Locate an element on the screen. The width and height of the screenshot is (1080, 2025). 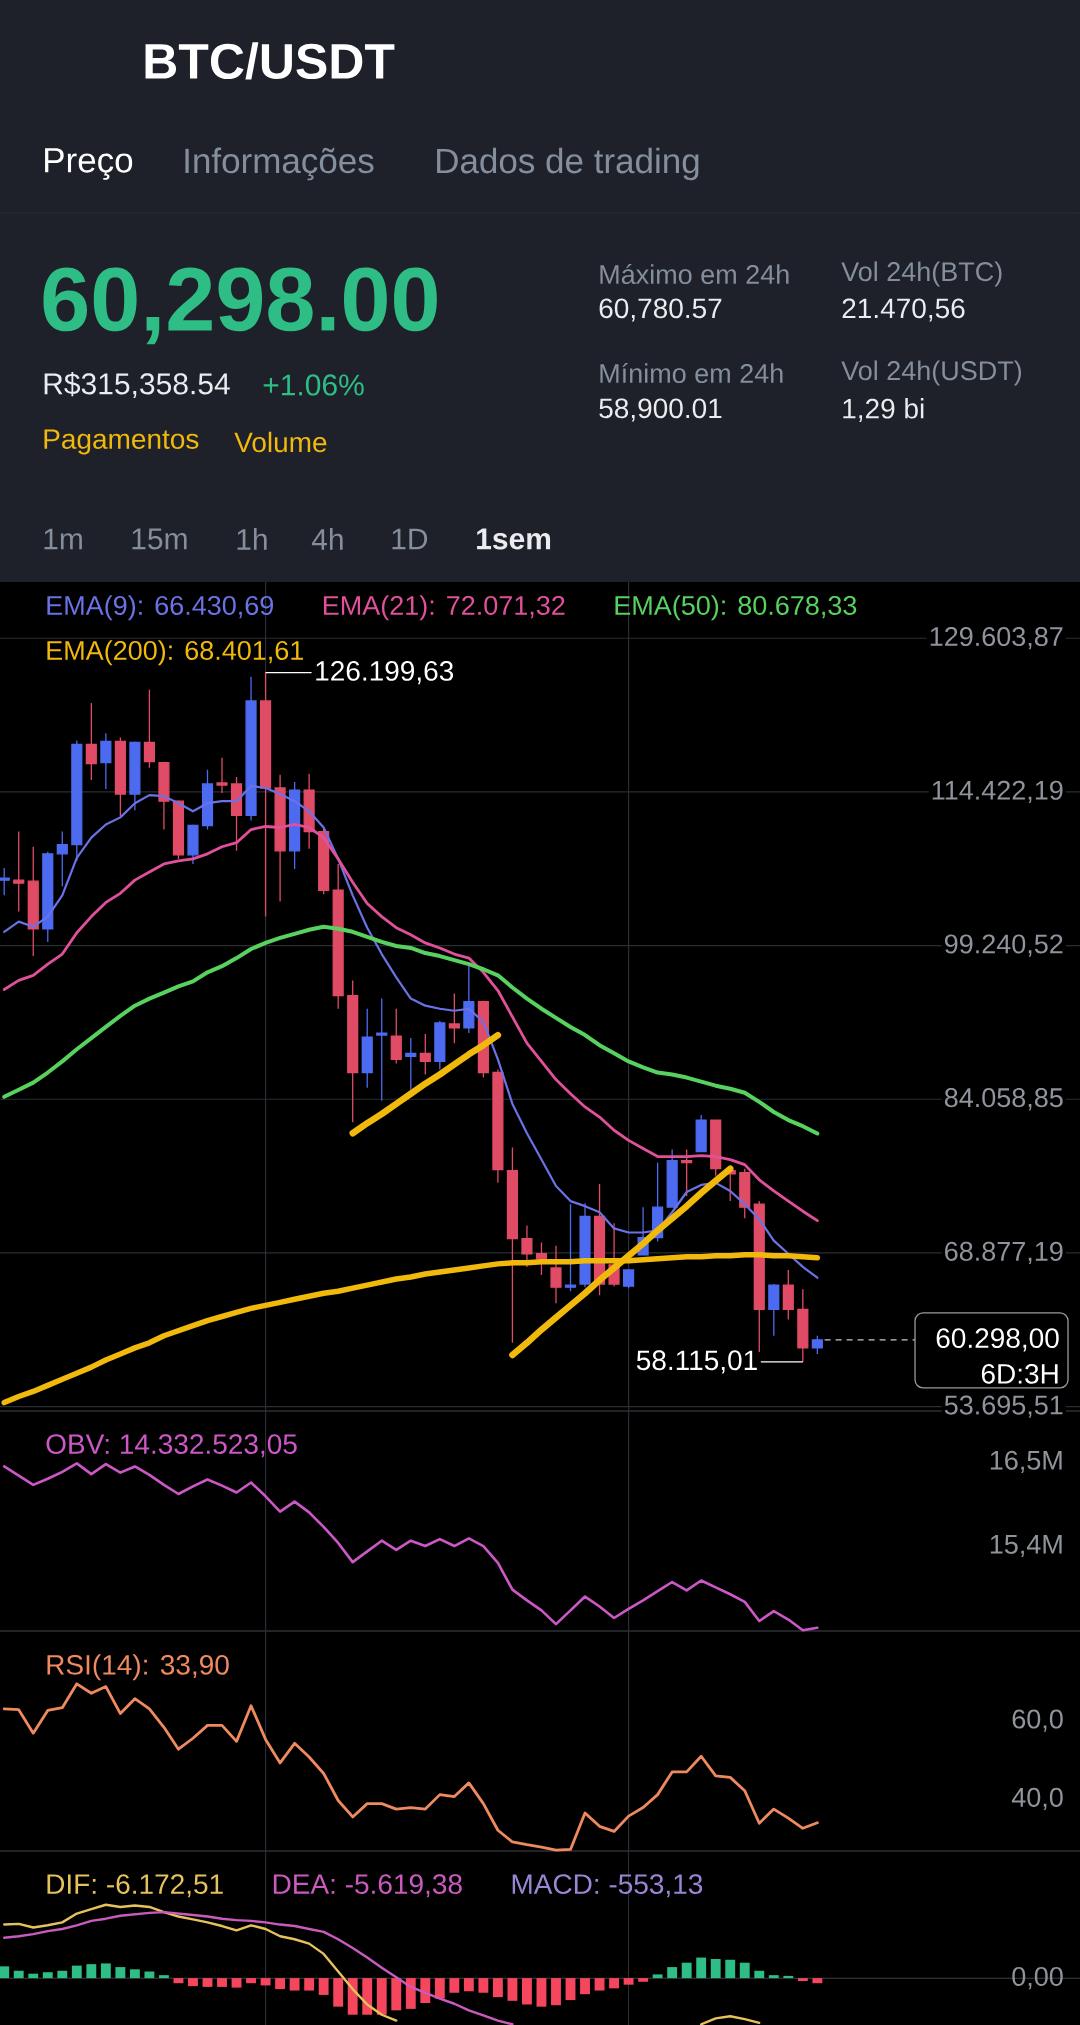
series-label: DIF: -6.172,51 is located at coordinates (135, 1886).